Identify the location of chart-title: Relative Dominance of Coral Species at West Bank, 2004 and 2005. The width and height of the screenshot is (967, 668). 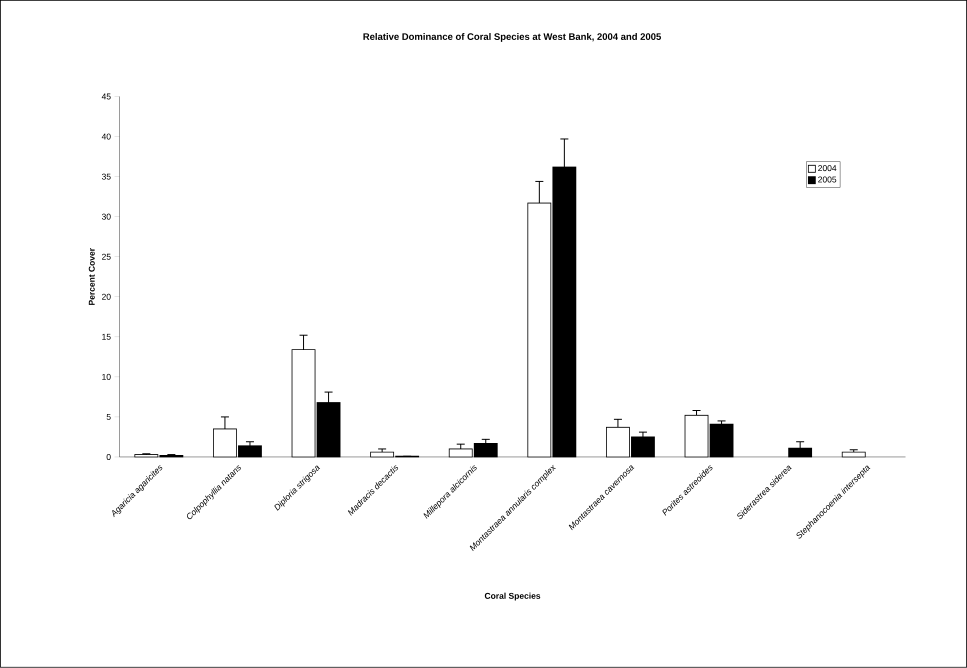
(512, 37).